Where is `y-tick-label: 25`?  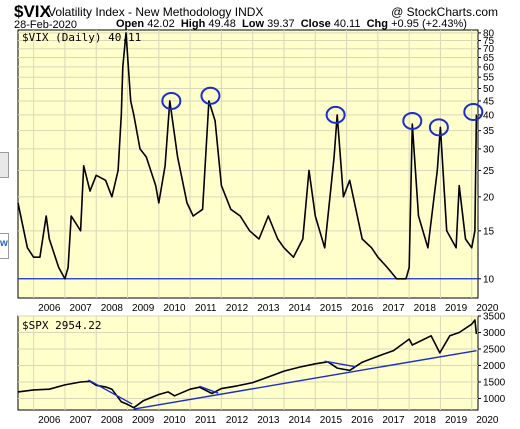
y-tick-label: 25 is located at coordinates (489, 171).